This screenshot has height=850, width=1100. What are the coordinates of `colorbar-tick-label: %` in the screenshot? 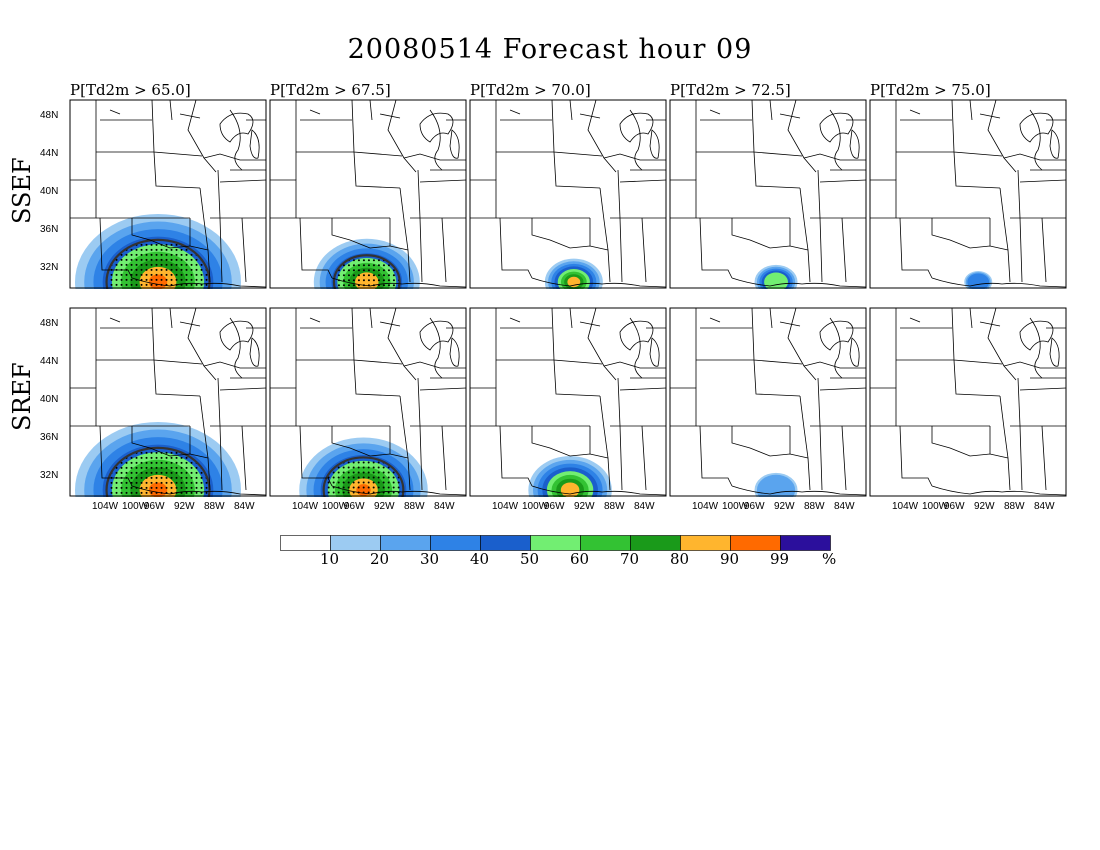 It's located at (829, 559).